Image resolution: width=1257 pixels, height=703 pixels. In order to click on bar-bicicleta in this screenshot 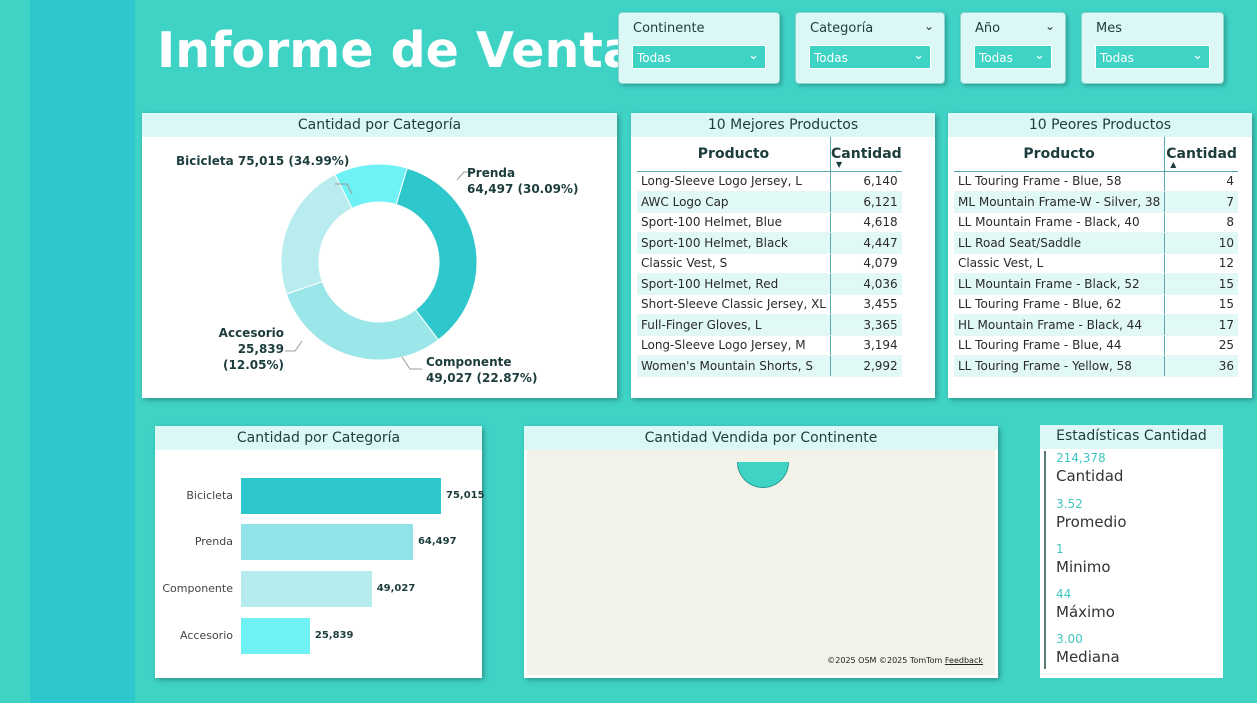, I will do `click(341, 496)`.